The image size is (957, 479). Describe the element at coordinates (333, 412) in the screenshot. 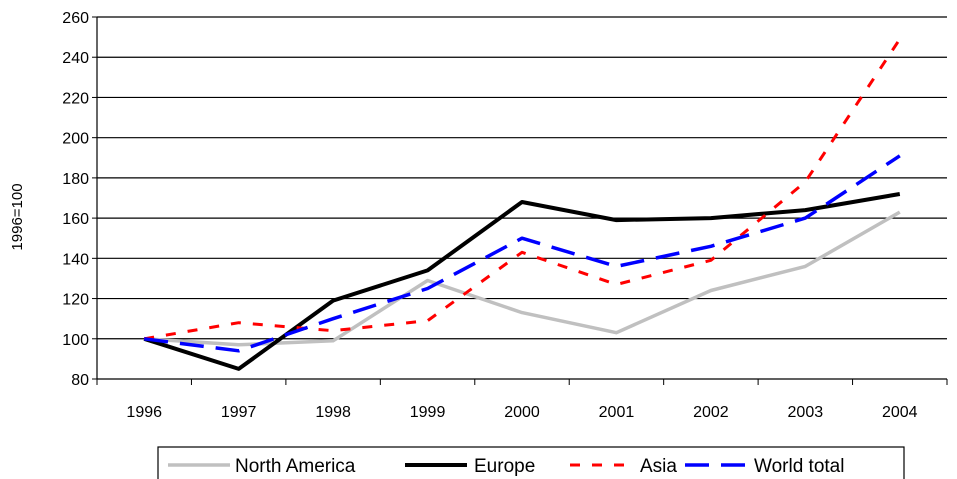

I see `x-tick-label-1998: 1998` at that location.